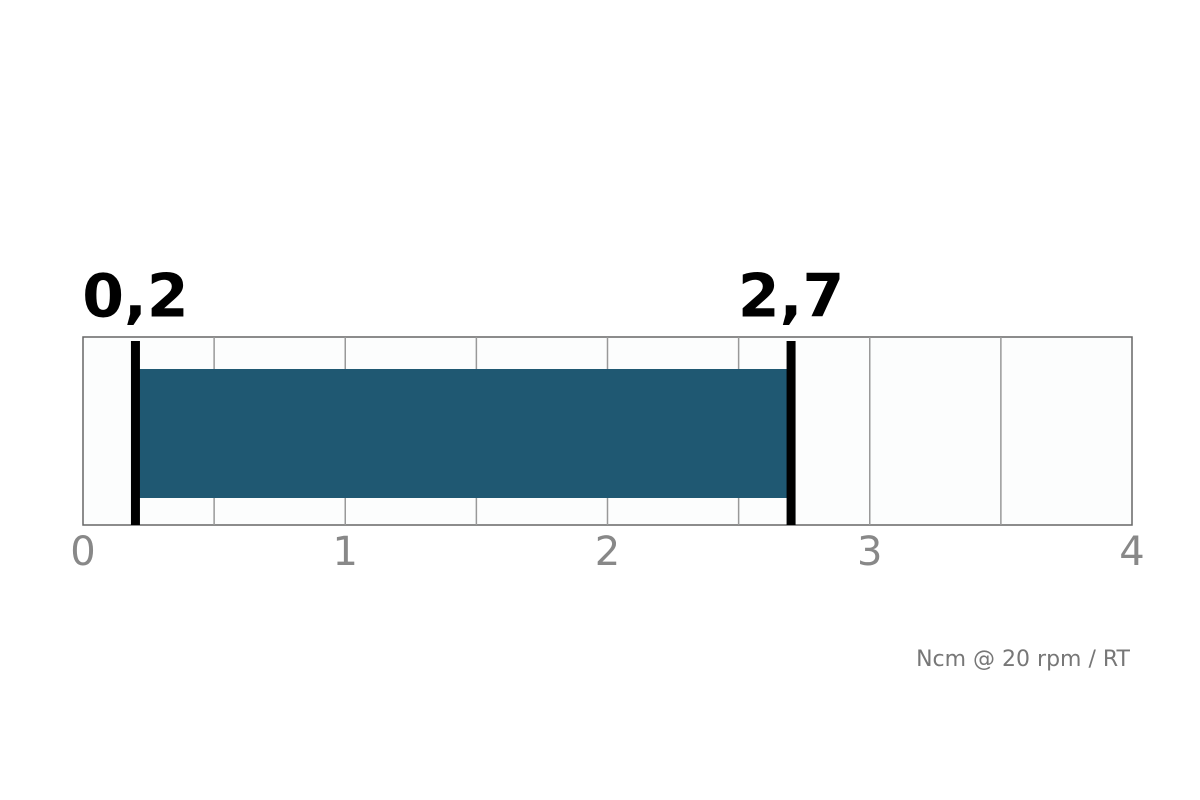  Describe the element at coordinates (463, 433) in the screenshot. I see `range-bar` at that location.